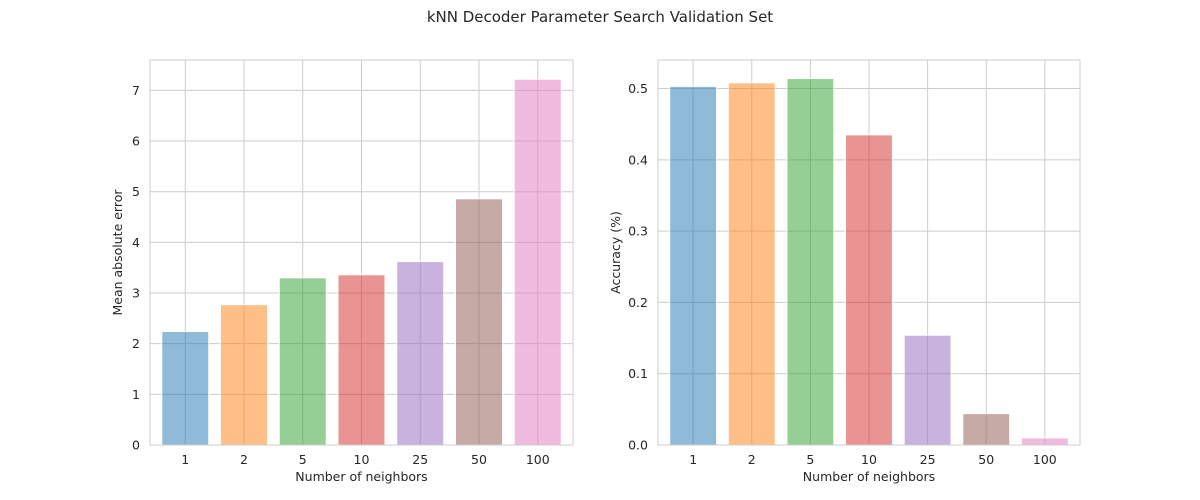 The image size is (1200, 500). Describe the element at coordinates (136, 141) in the screenshot. I see `y-tick-label: 6` at that location.